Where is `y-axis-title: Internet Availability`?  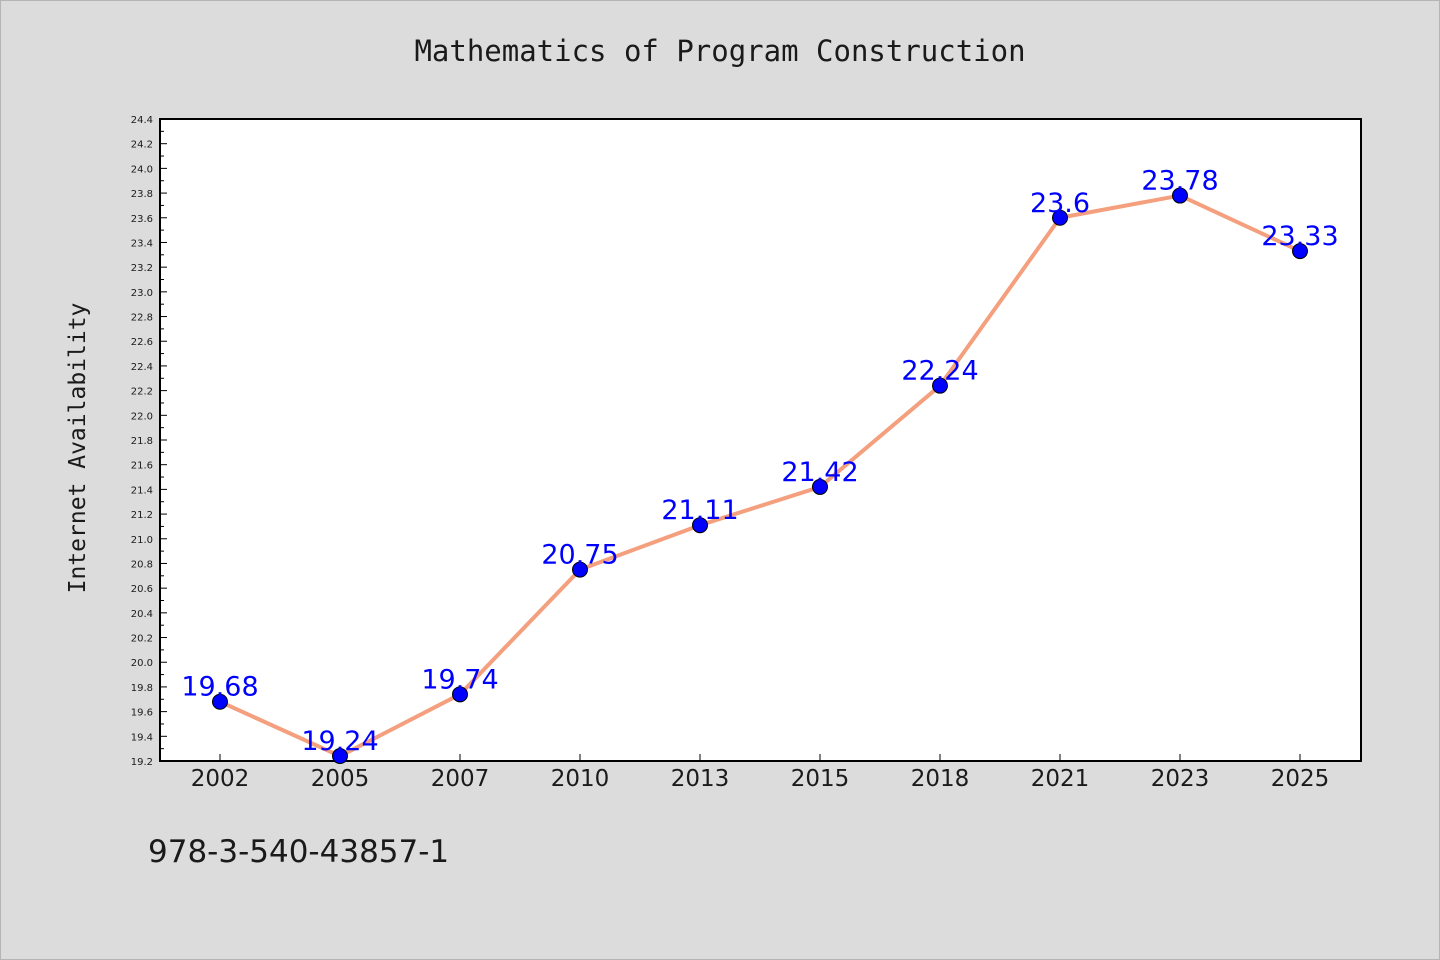
y-axis-title: Internet Availability is located at coordinates (78, 448).